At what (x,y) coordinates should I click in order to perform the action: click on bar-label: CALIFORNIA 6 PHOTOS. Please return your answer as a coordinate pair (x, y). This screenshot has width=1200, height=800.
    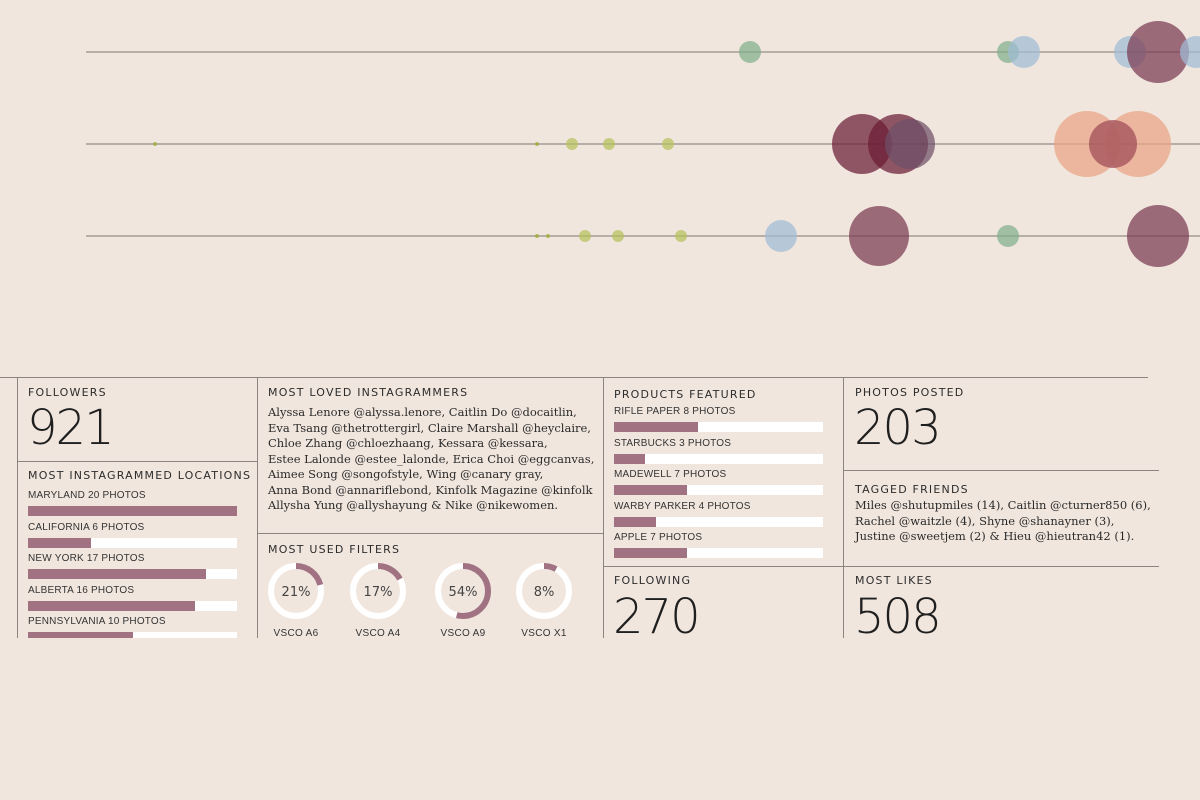
    Looking at the image, I should click on (86, 527).